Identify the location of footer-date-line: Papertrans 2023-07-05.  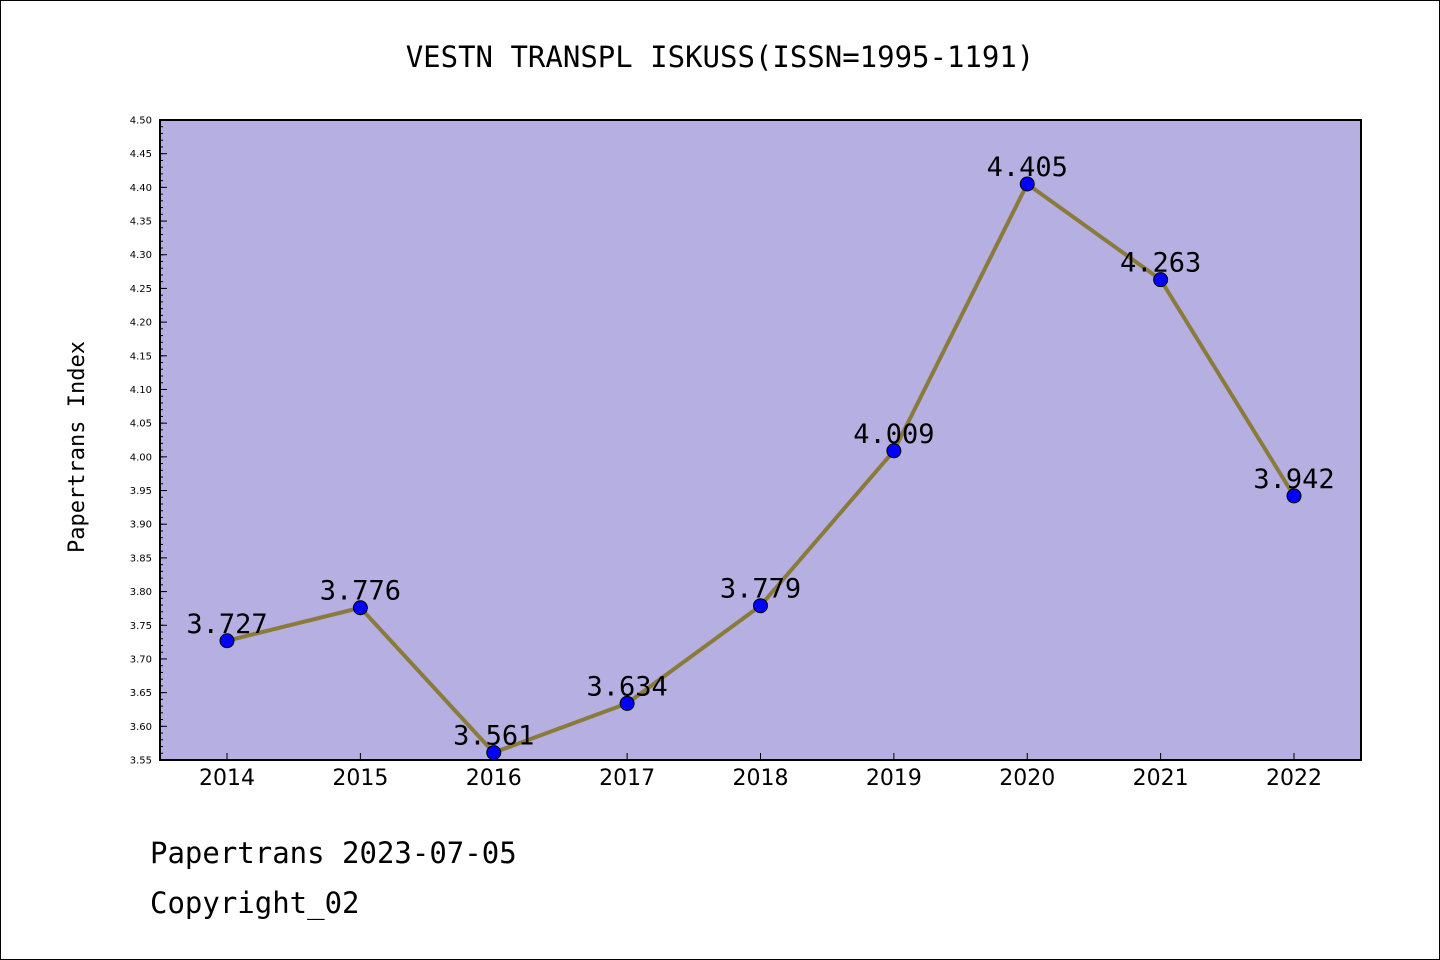
(333, 853).